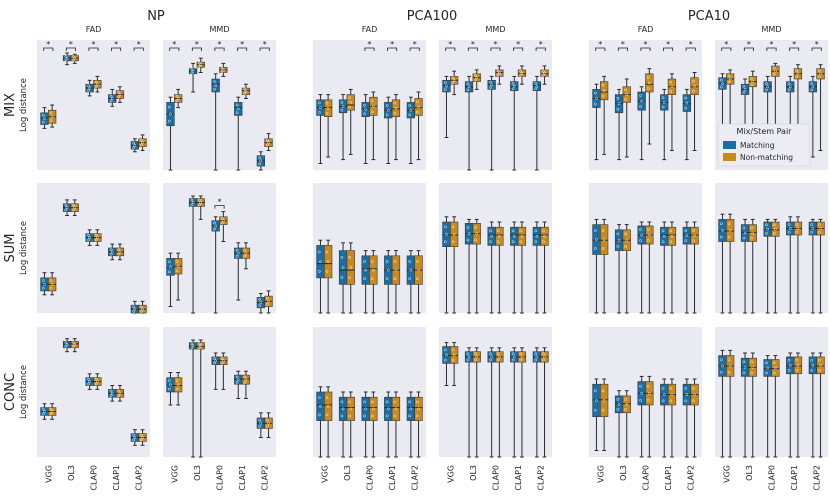  Describe the element at coordinates (265, 44) in the screenshot. I see `sig-star-clap2: *` at that location.